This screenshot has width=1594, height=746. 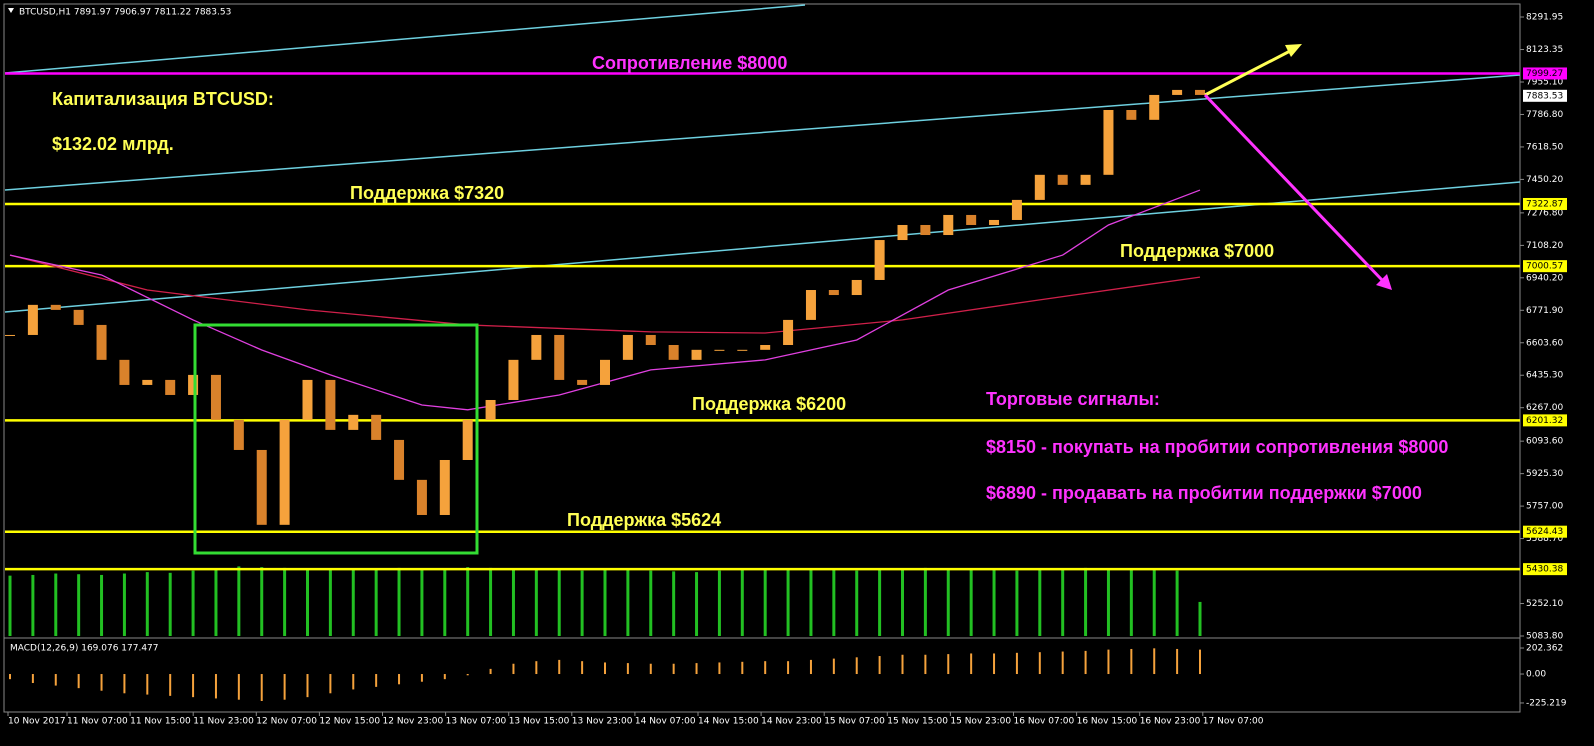 I want to click on x-tick-label: 13 Nov 07:00, so click(x=476, y=722).